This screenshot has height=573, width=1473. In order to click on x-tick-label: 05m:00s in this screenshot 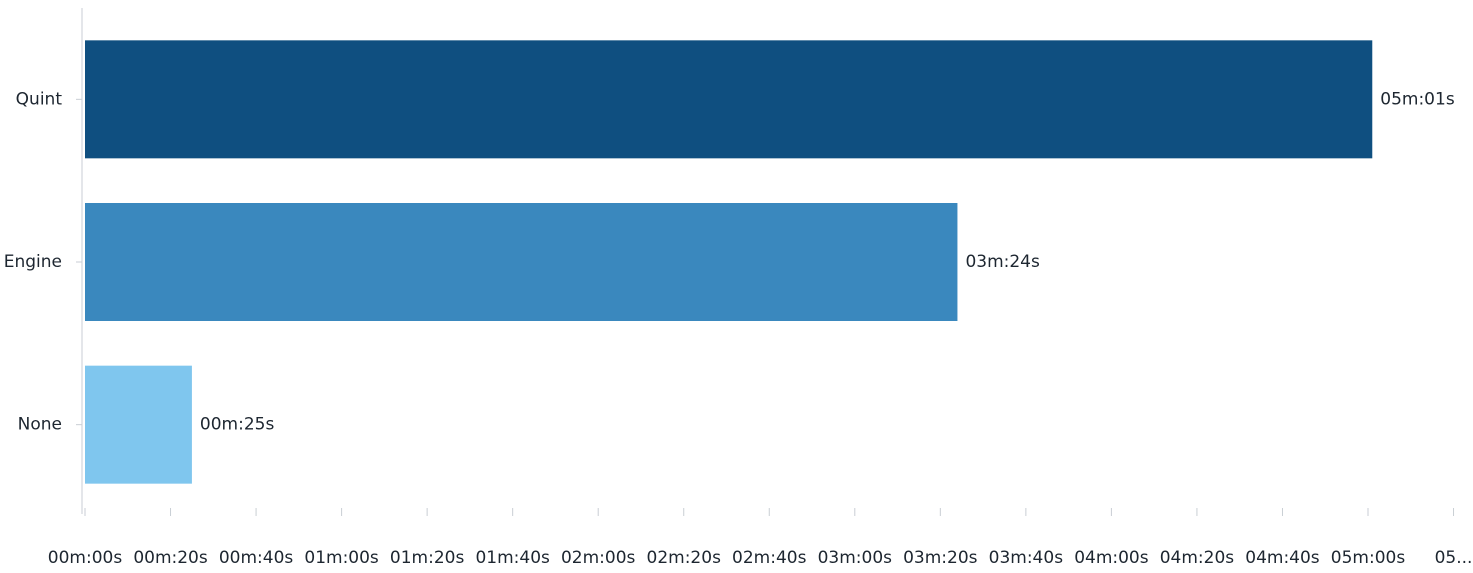, I will do `click(1368, 558)`.